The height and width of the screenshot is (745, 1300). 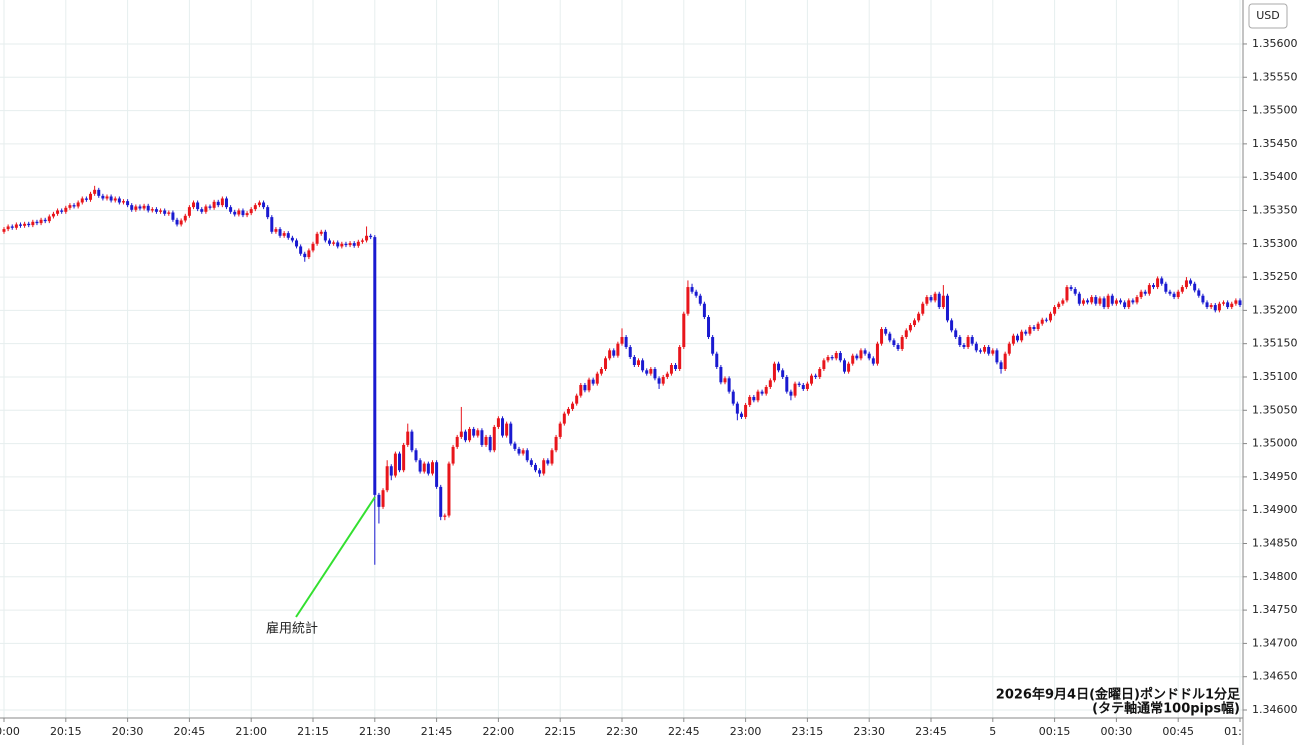 What do you see at coordinates (622, 731) in the screenshot?
I see `x-tick-label: 22:30` at bounding box center [622, 731].